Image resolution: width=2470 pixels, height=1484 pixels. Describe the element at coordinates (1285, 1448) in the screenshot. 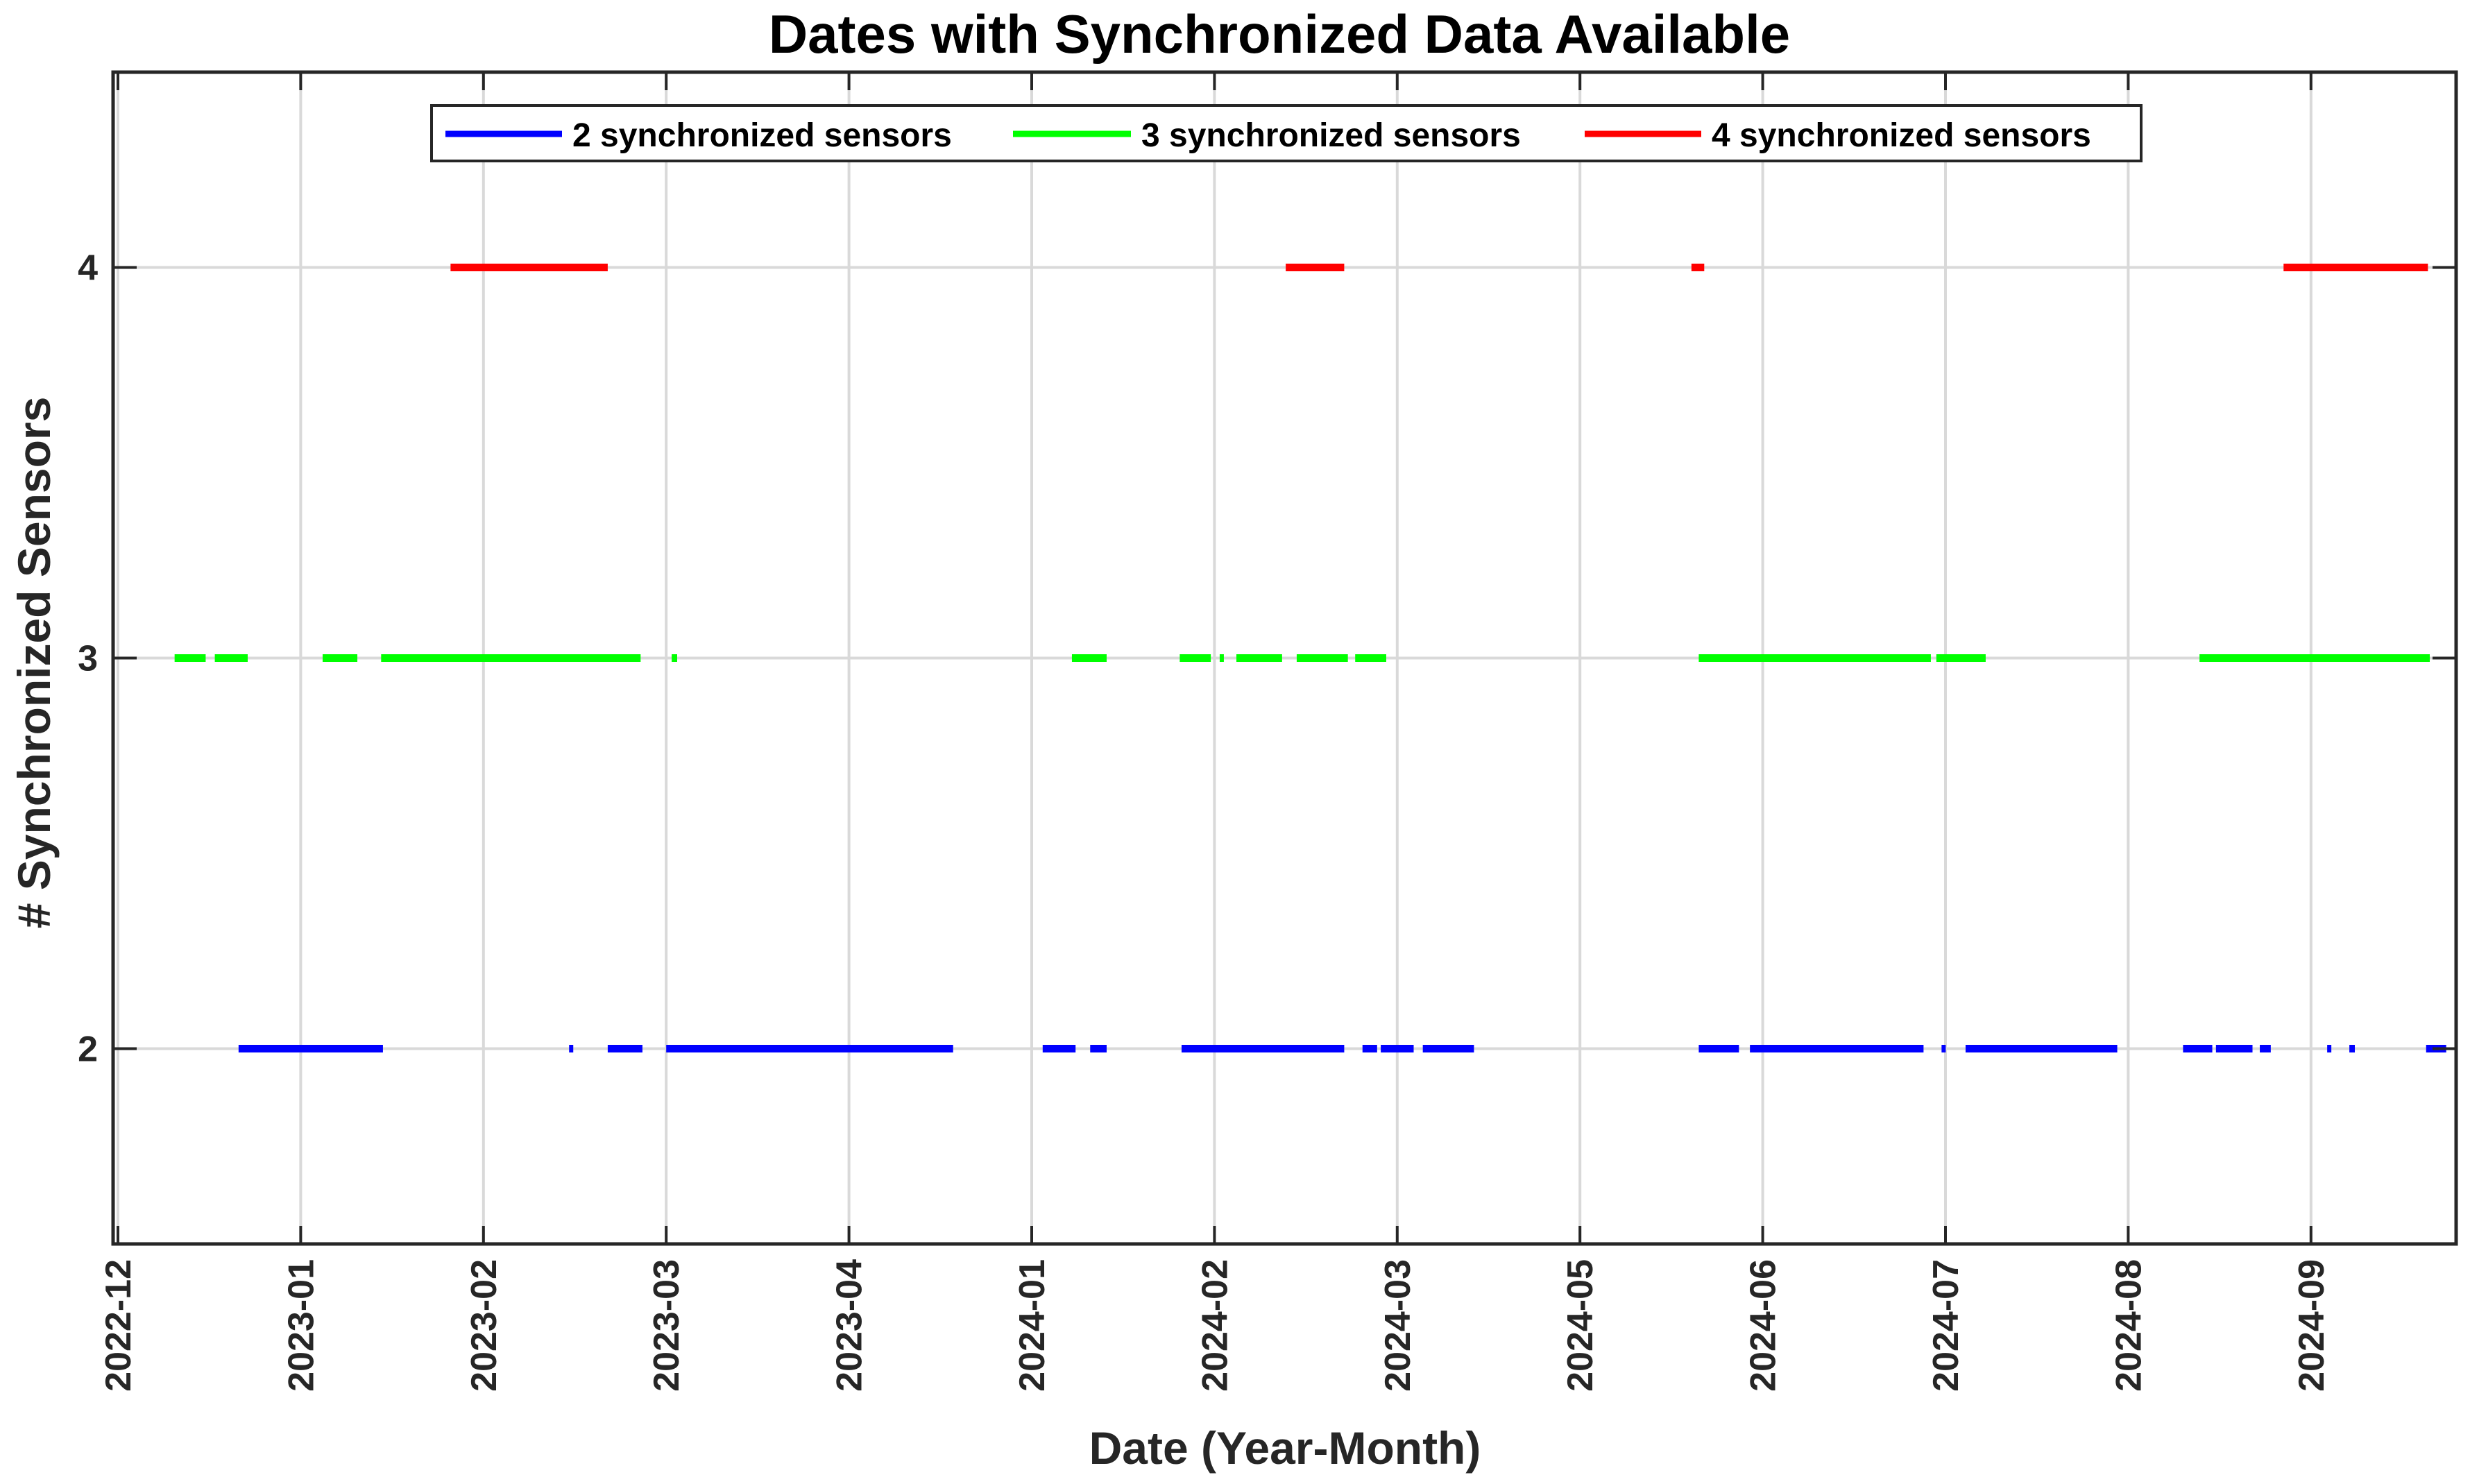

I see `x-axis-label: Date (Year-Month)` at that location.